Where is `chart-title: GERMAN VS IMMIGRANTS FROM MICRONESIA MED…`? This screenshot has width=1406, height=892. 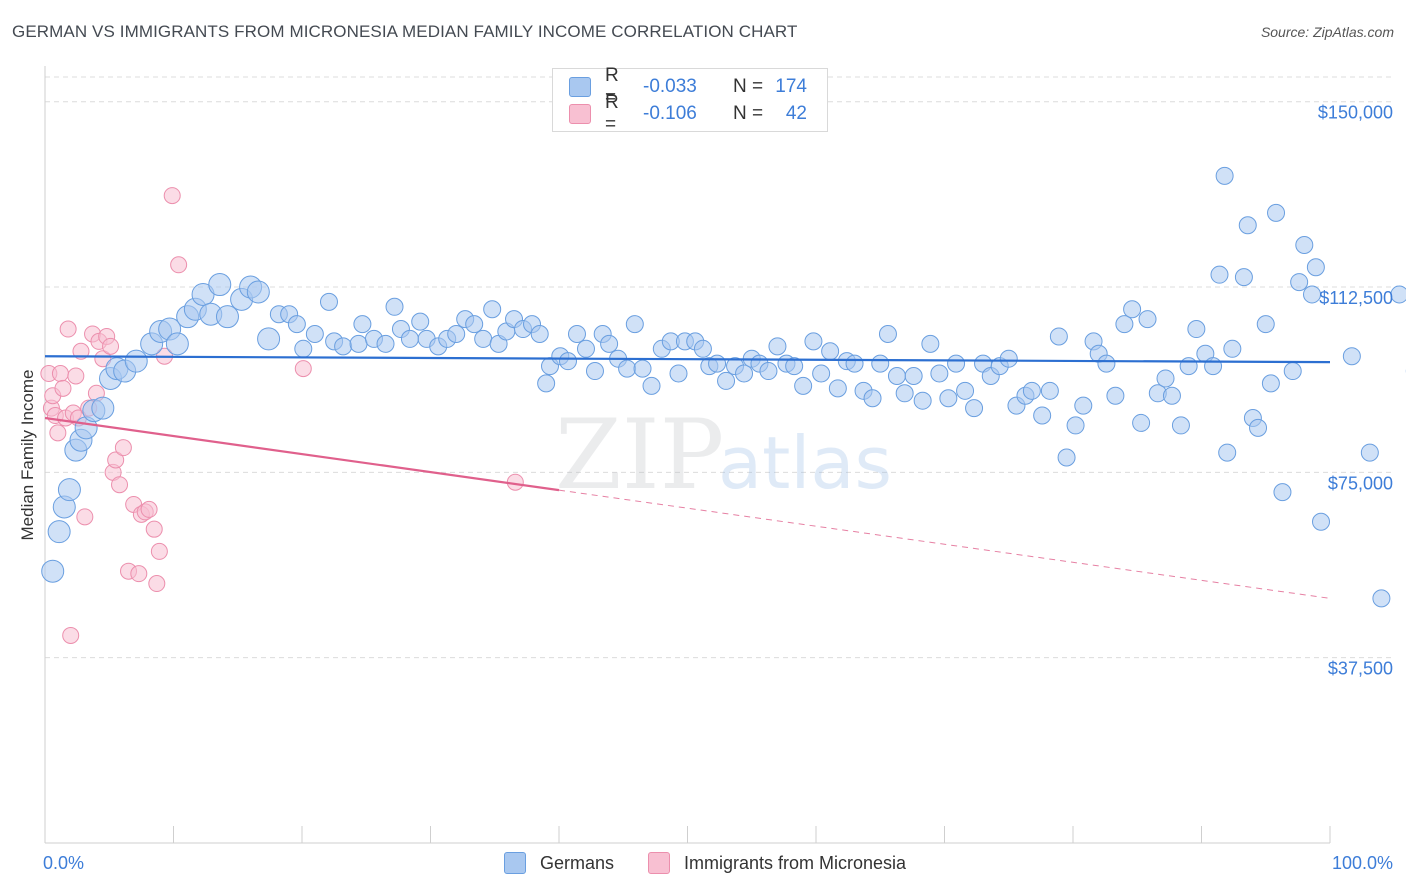 chart-title: GERMAN VS IMMIGRANTS FROM MICRONESIA MED… is located at coordinates (405, 31).